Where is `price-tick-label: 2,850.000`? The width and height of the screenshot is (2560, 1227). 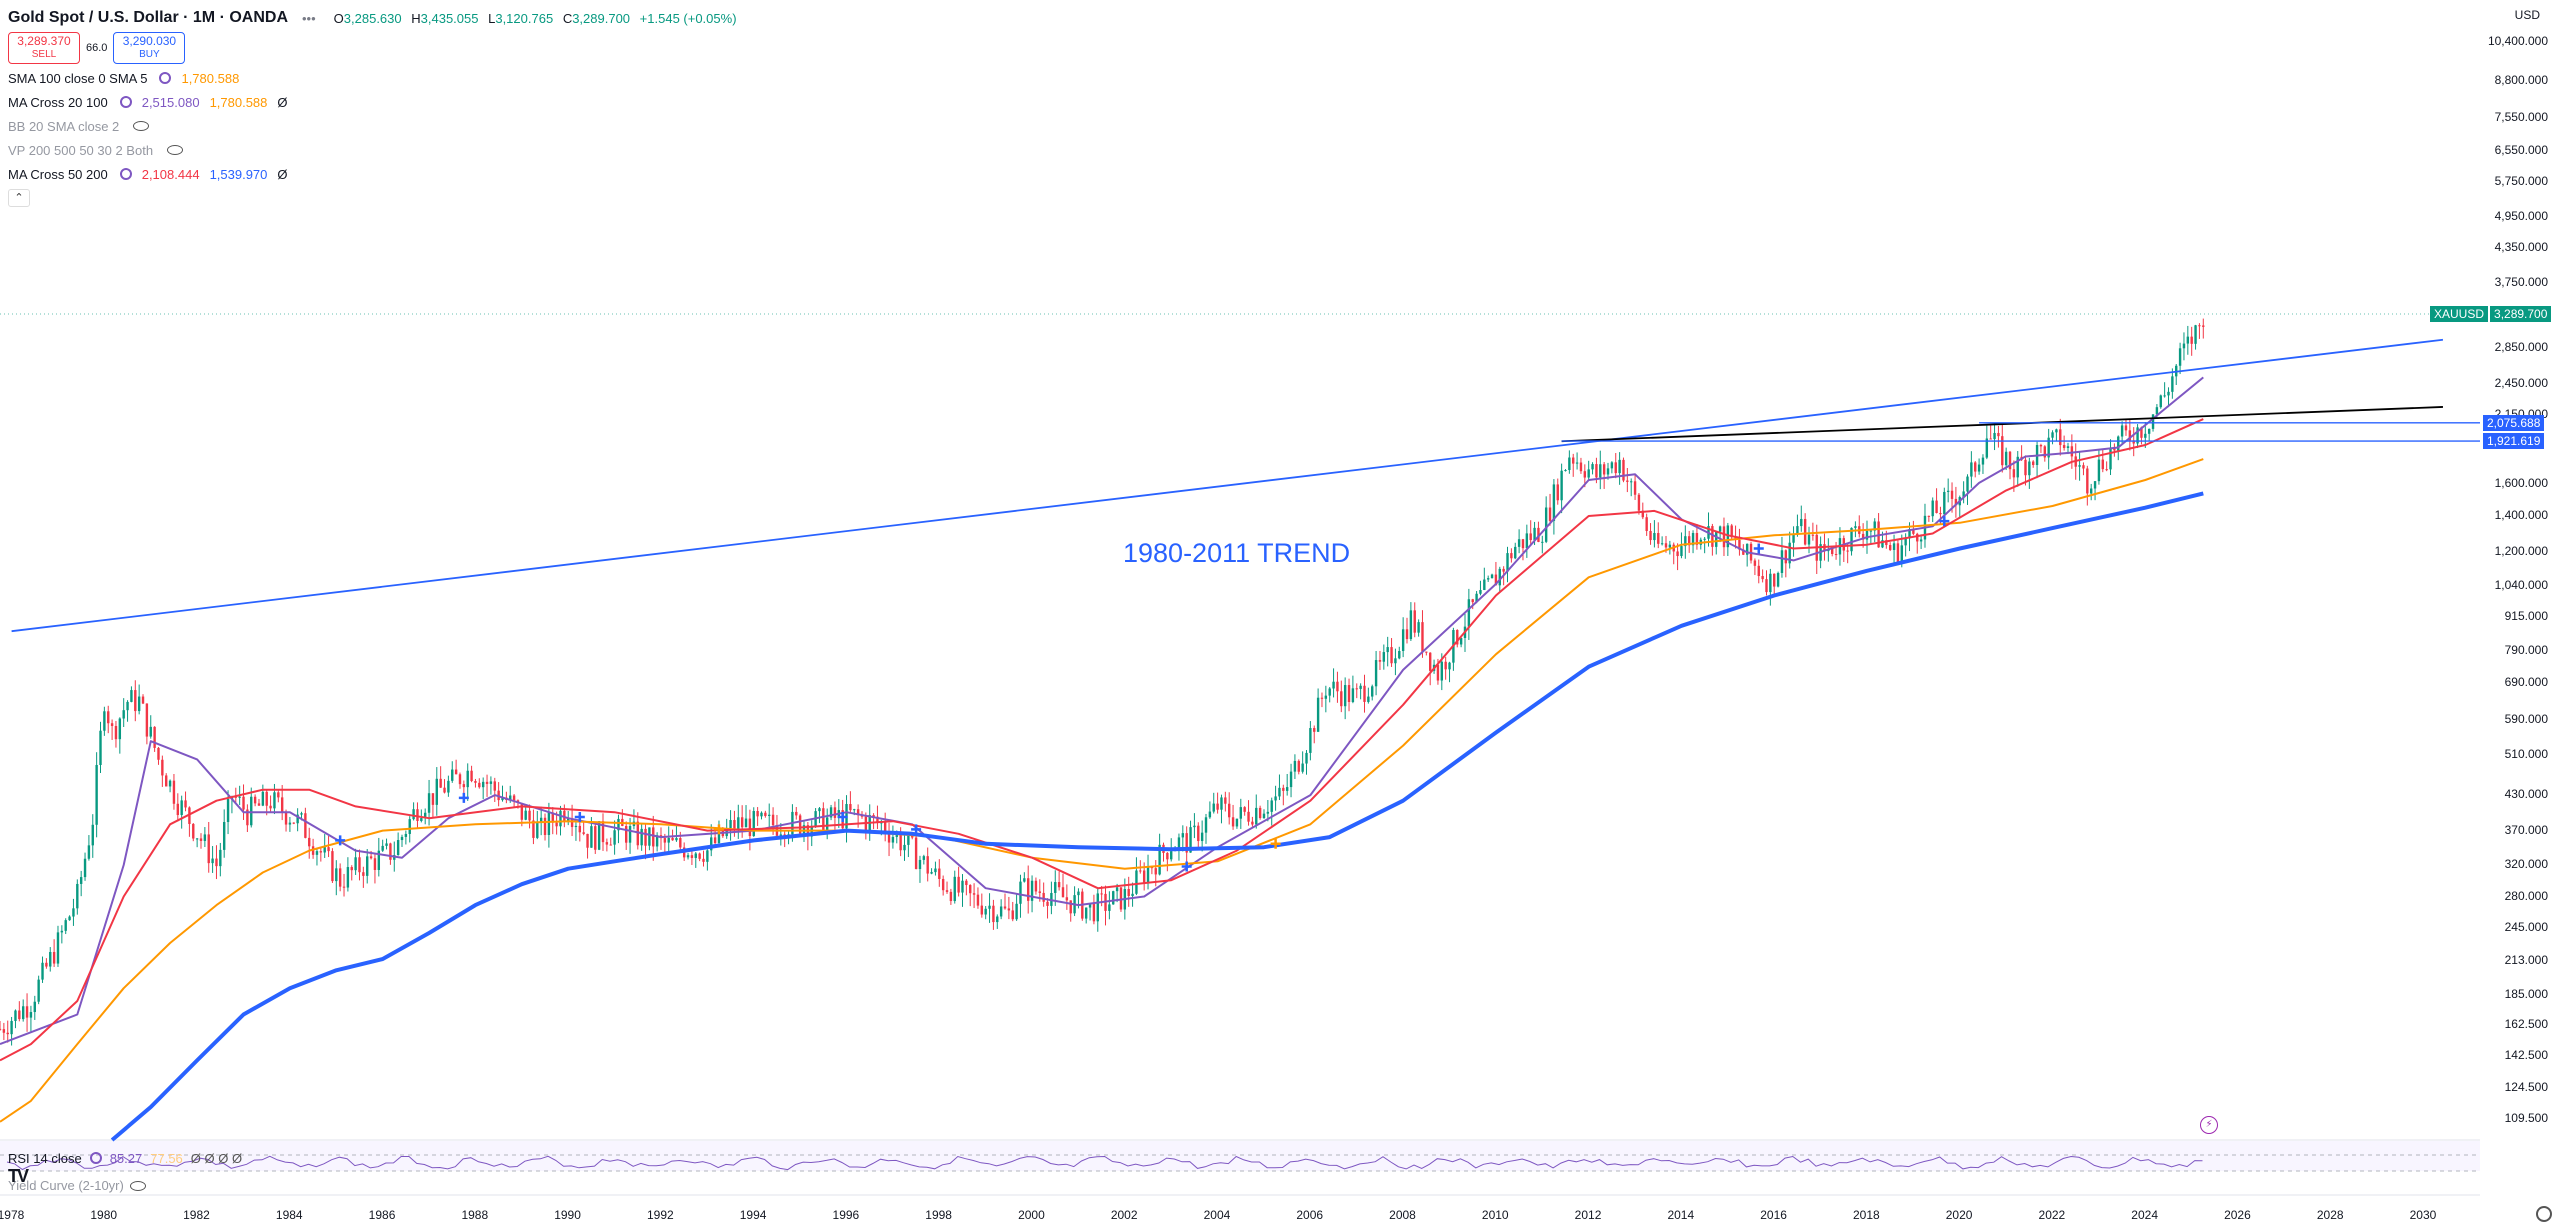 price-tick-label: 2,850.000 is located at coordinates (2521, 346).